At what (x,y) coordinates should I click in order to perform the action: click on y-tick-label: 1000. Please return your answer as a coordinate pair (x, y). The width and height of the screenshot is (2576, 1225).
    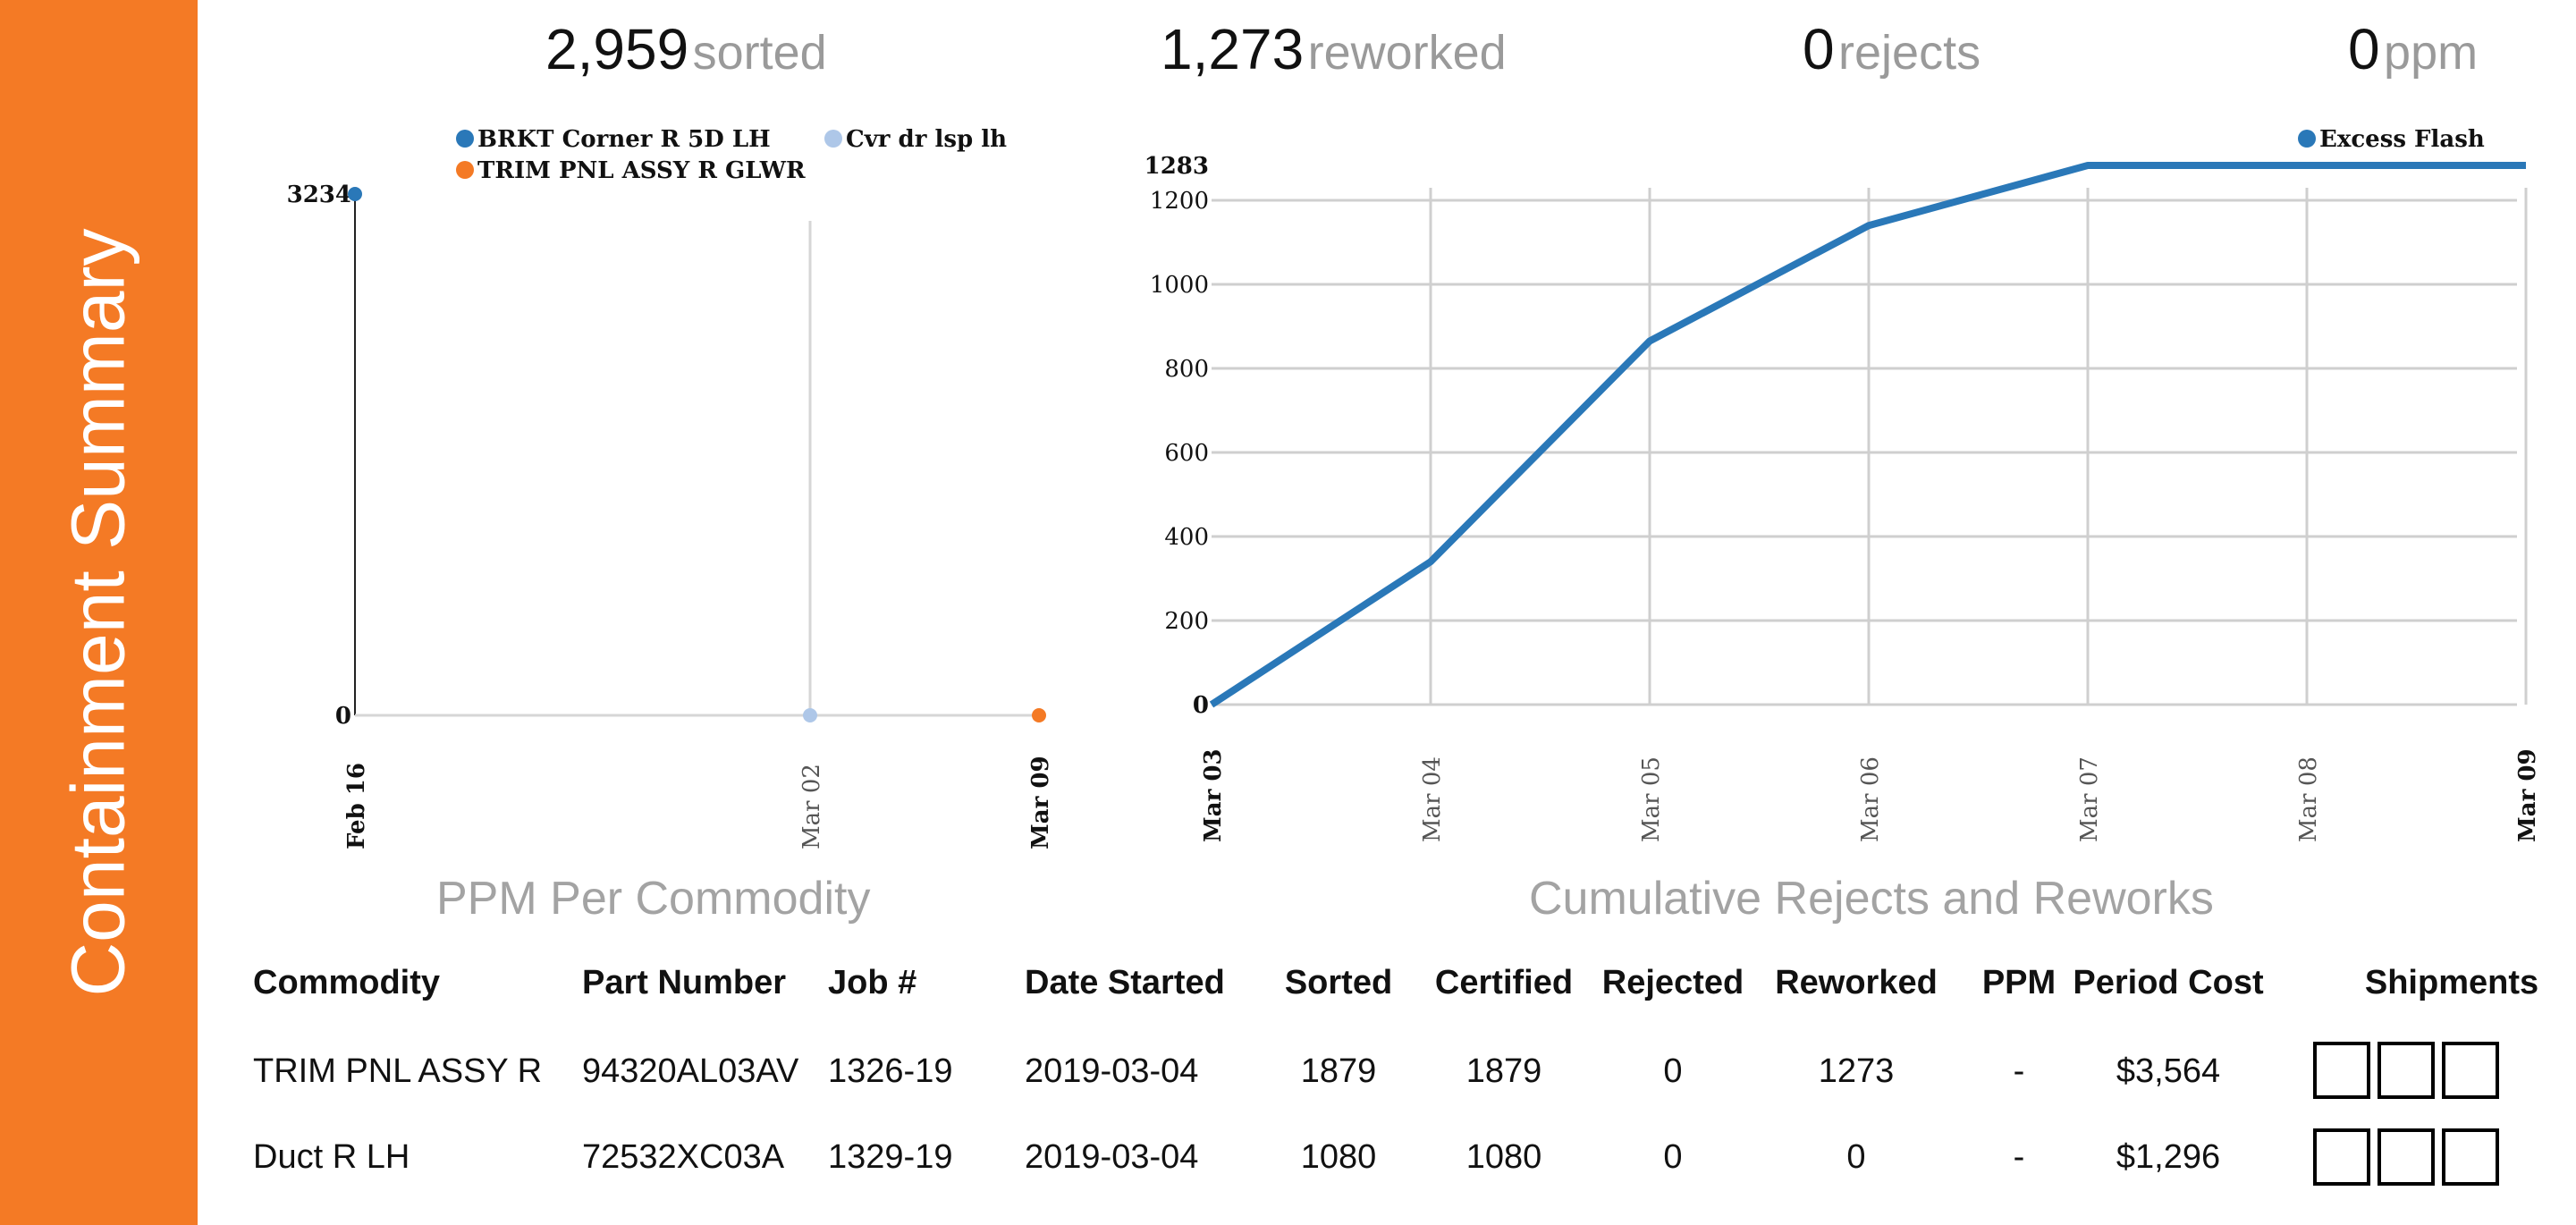
    Looking at the image, I should click on (1179, 285).